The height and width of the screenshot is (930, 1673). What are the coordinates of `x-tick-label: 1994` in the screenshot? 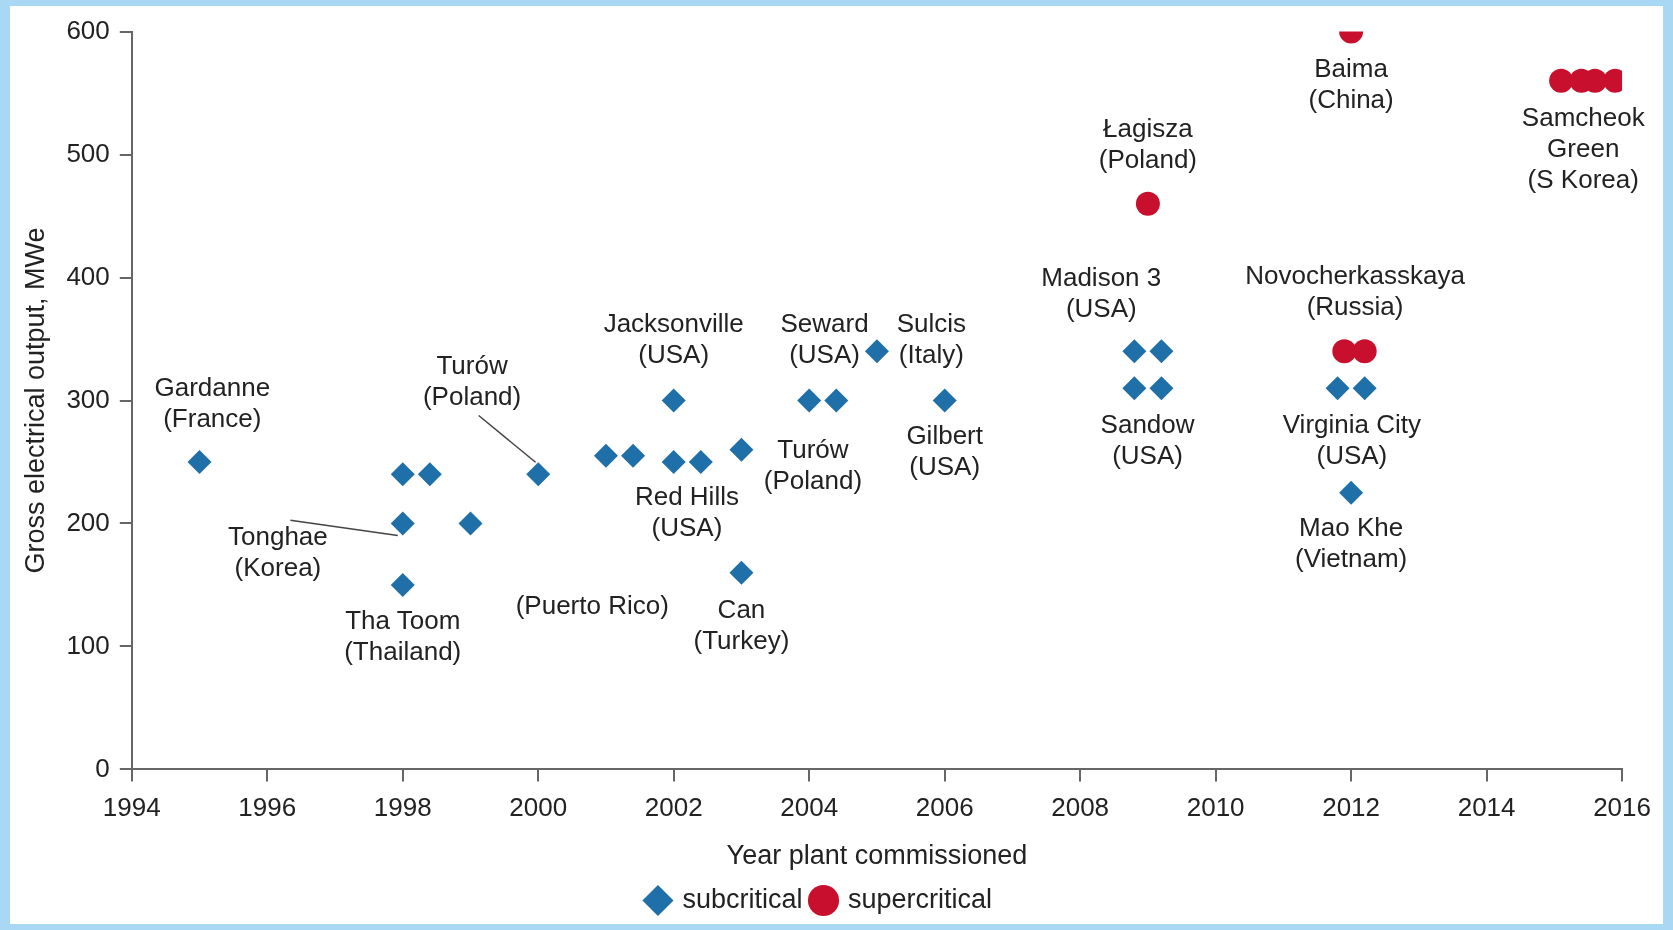 It's located at (131, 807).